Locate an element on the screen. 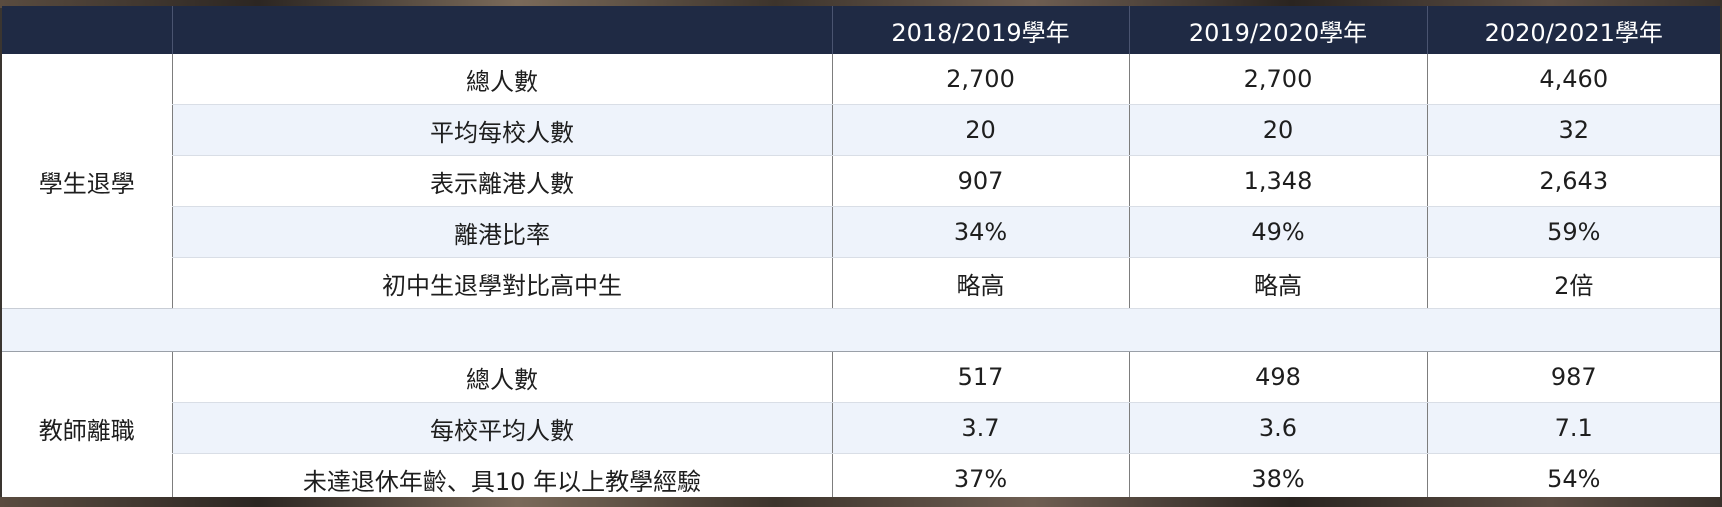 The width and height of the screenshot is (1722, 507). header-year-2018-2019: 2018/2019學年 is located at coordinates (980, 30).